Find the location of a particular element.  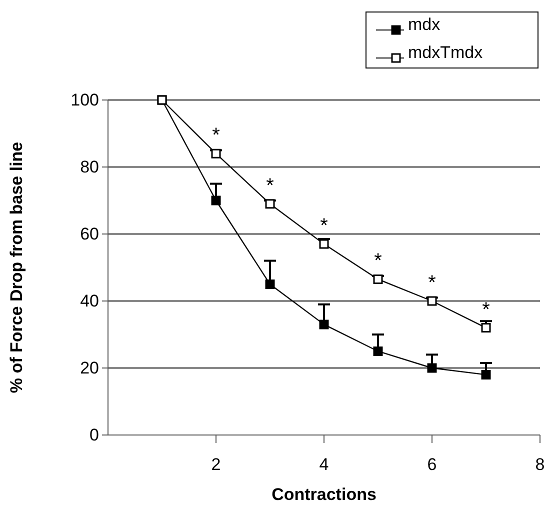

x-tick-label: 2 is located at coordinates (216, 464).